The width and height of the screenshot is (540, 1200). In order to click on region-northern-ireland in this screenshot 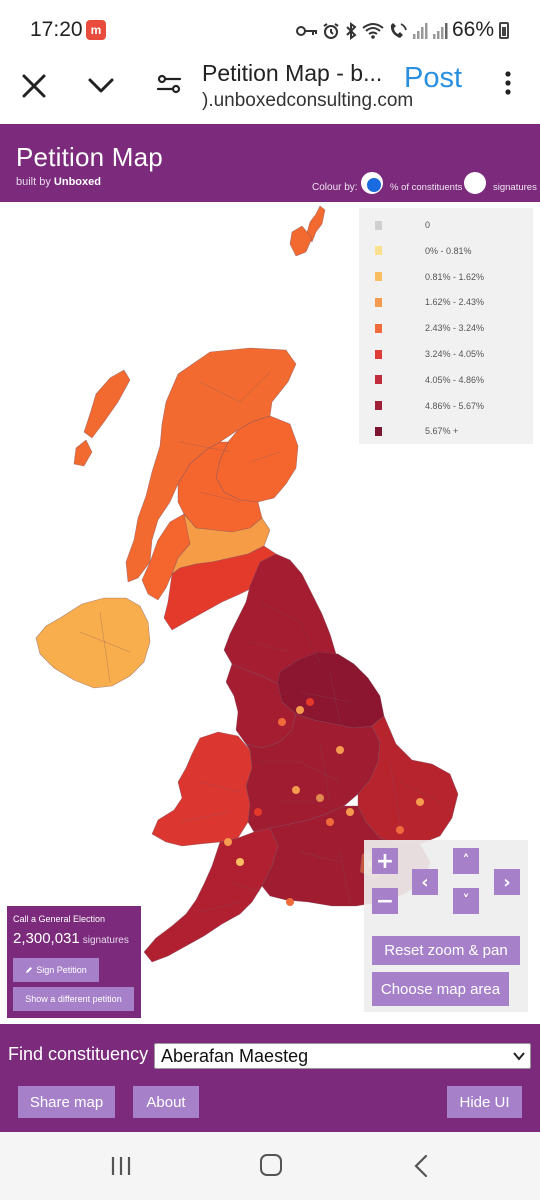, I will do `click(93, 643)`.